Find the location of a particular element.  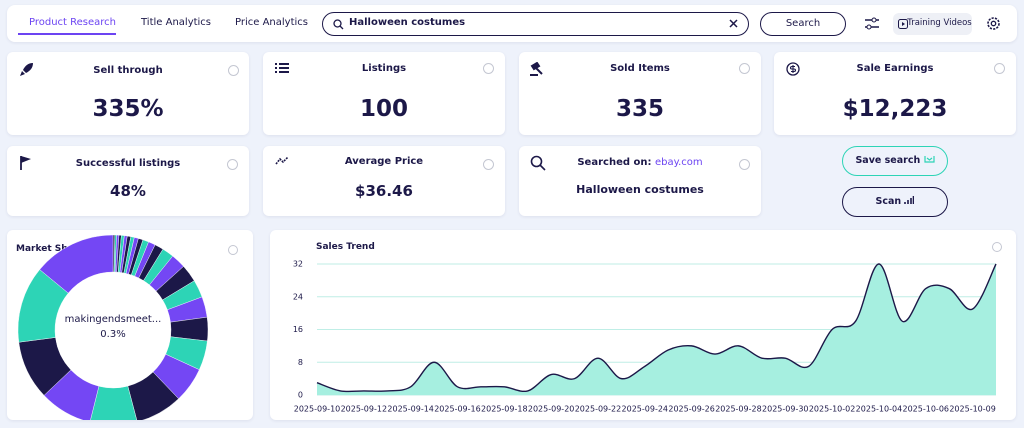

x-tick-label: 2025-09-26 is located at coordinates (691, 409).